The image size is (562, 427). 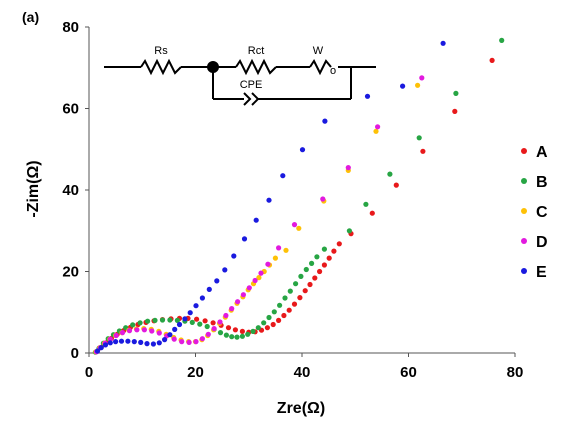 What do you see at coordinates (256, 51) in the screenshot?
I see `circuit-label-rct: Rct` at bounding box center [256, 51].